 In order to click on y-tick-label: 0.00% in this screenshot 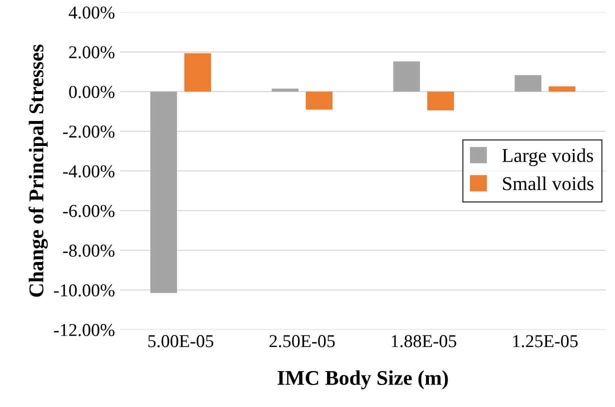, I will do `click(91, 92)`.